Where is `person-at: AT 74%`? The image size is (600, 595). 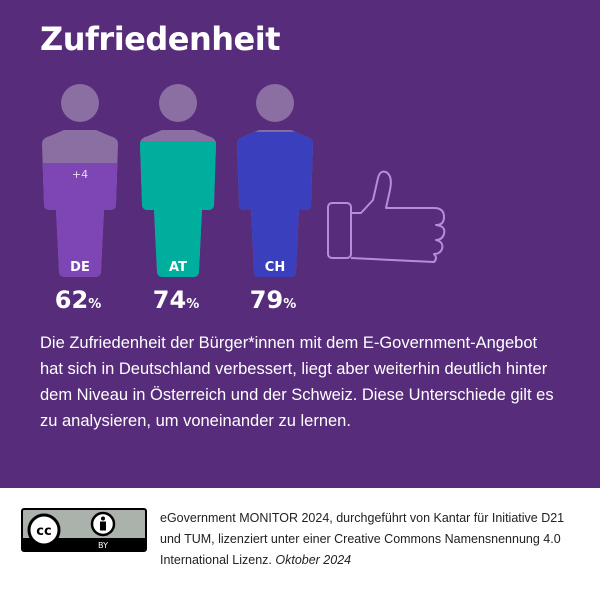
person-at: AT 74% is located at coordinates (178, 199).